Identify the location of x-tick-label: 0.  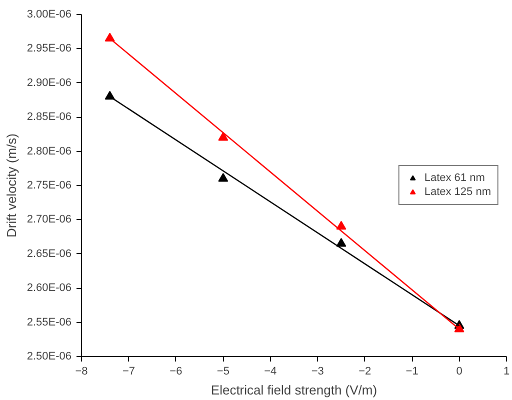
(459, 372).